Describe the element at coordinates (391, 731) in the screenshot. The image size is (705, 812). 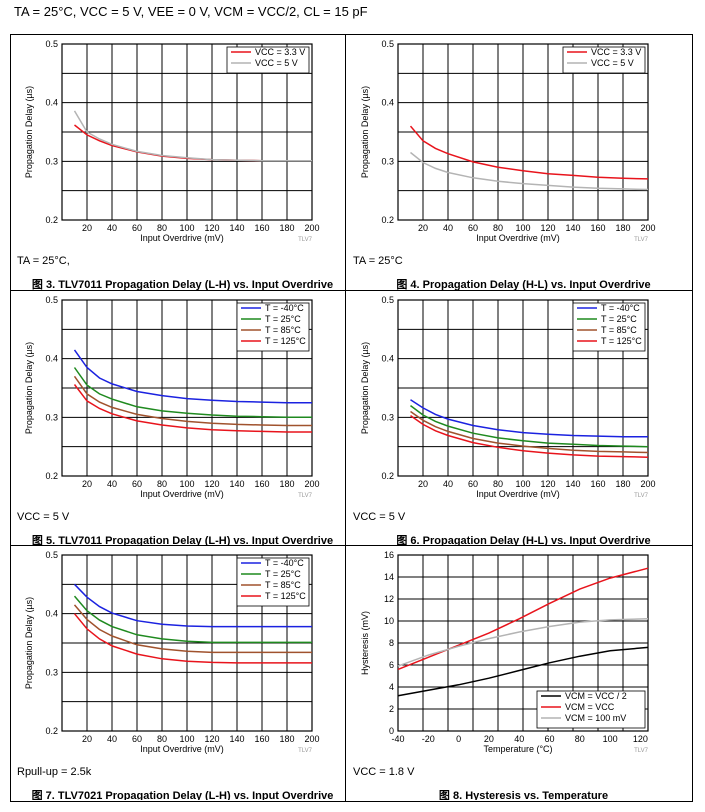
I see `y-tick-label: 0` at that location.